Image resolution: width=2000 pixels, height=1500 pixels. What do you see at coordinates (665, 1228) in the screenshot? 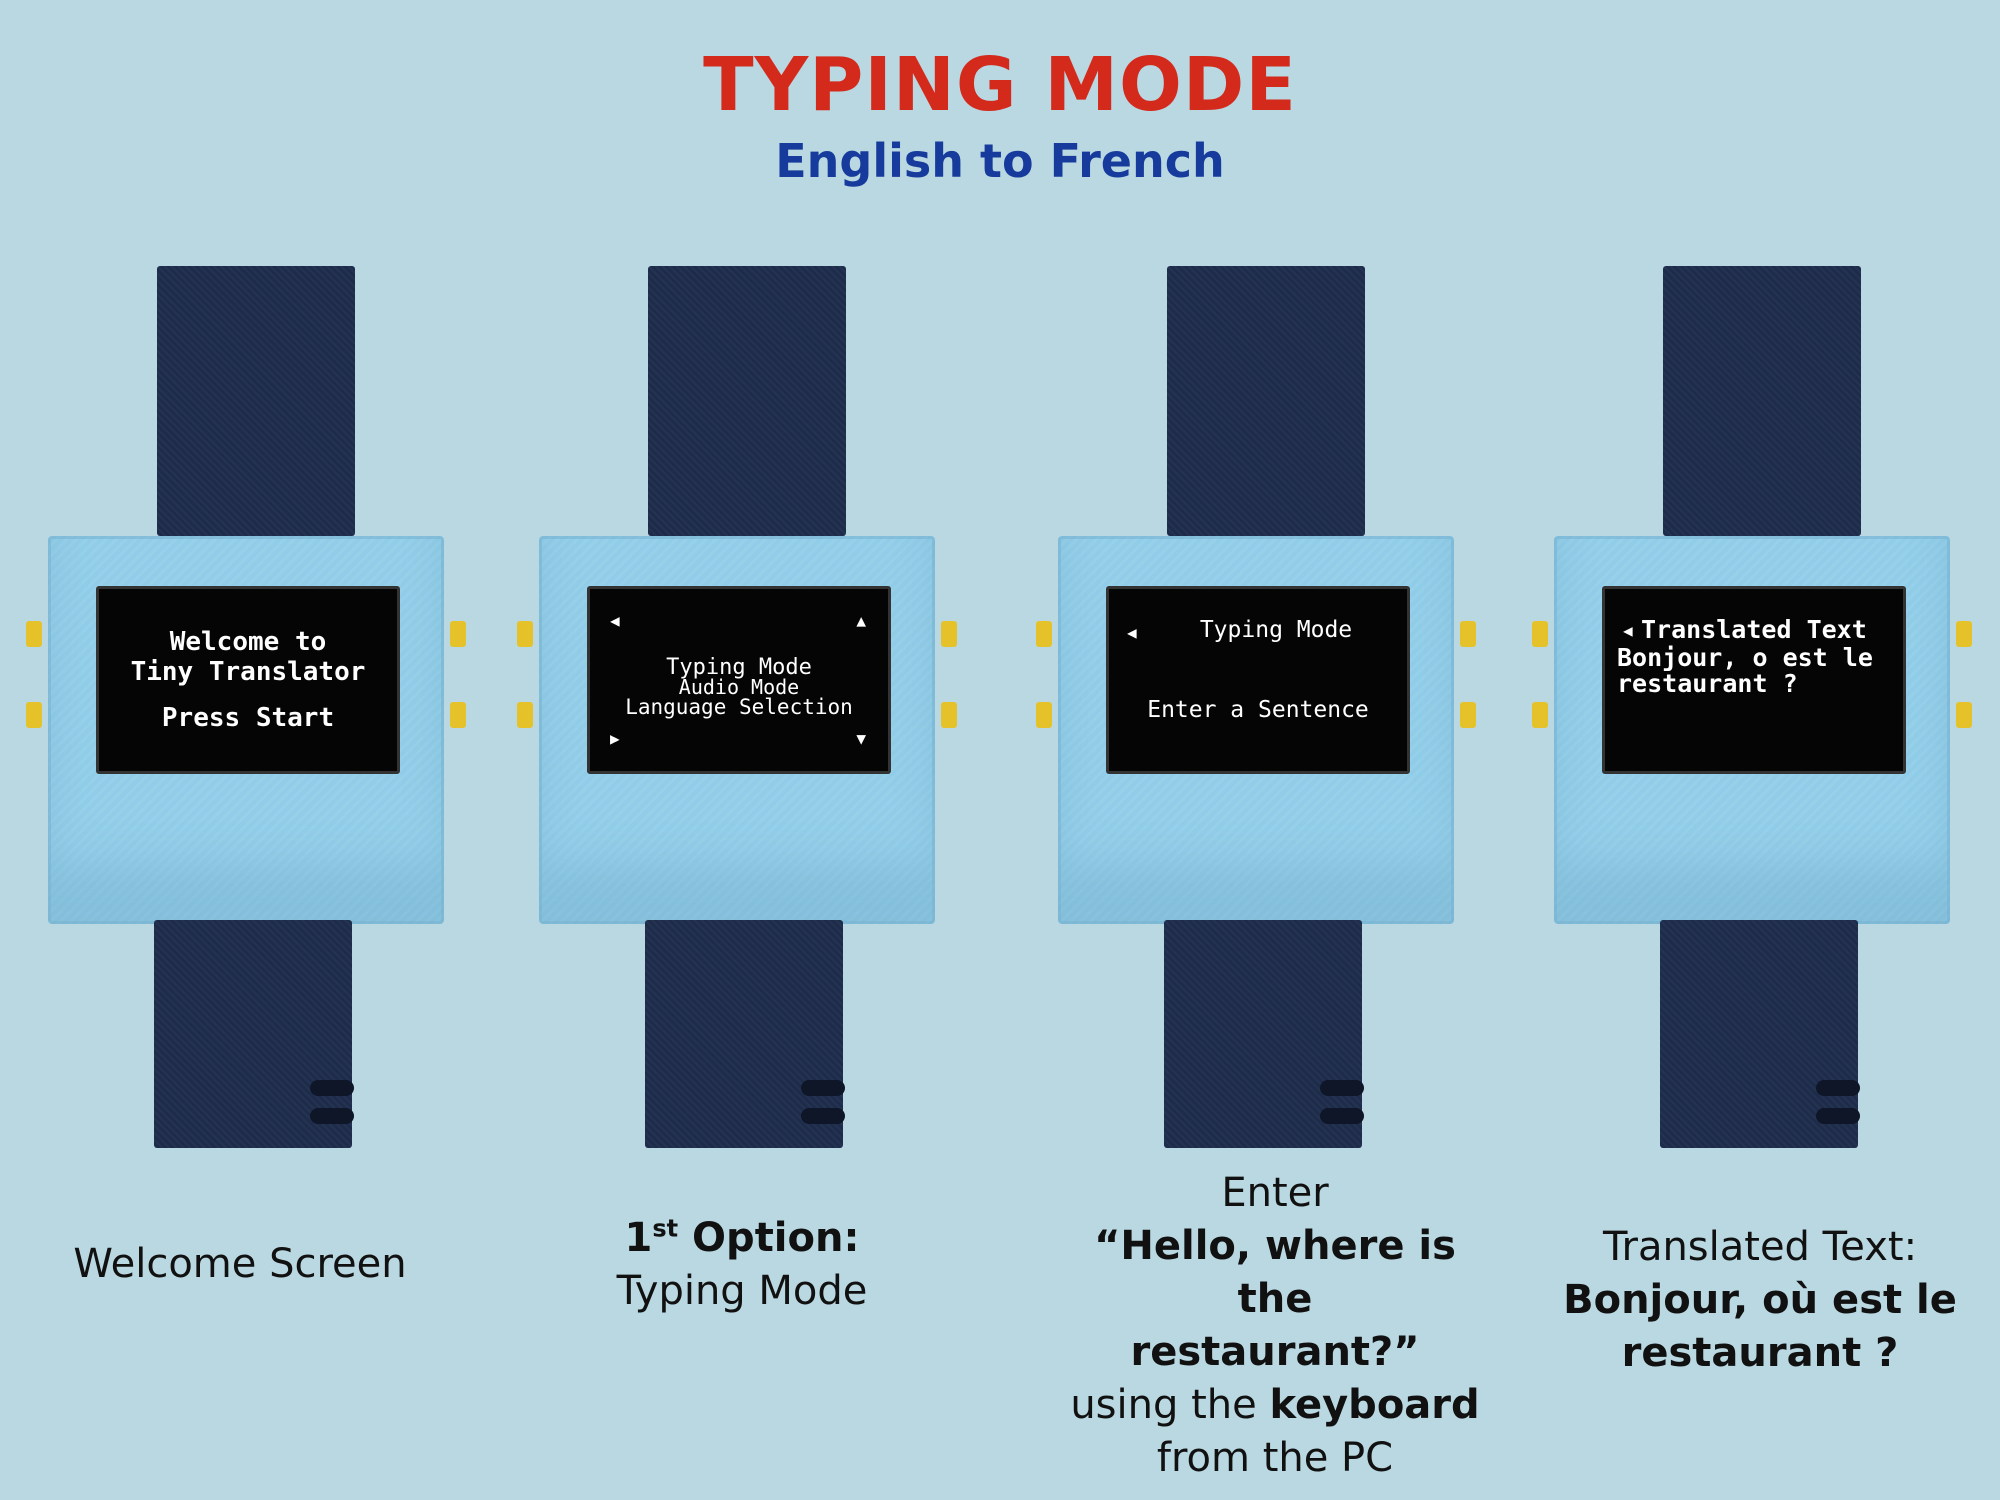
I see `caption-option-sup: st` at bounding box center [665, 1228].